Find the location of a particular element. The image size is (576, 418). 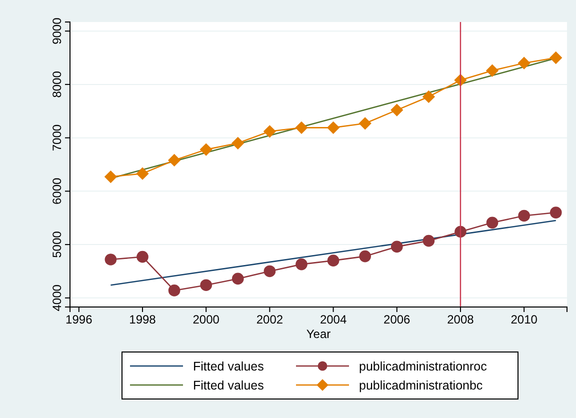

y-tick-label: 5000 is located at coordinates (57, 244).